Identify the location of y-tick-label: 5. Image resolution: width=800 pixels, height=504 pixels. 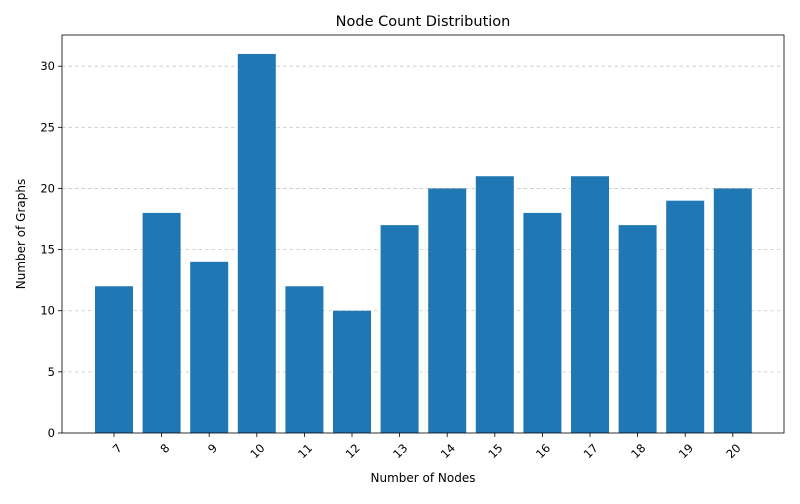
(51, 372).